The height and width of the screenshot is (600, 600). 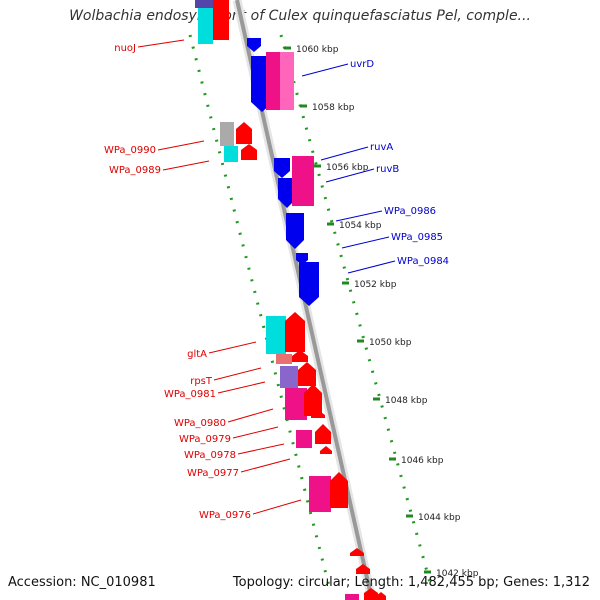 I want to click on leader-line-nuoj, so click(x=161, y=43).